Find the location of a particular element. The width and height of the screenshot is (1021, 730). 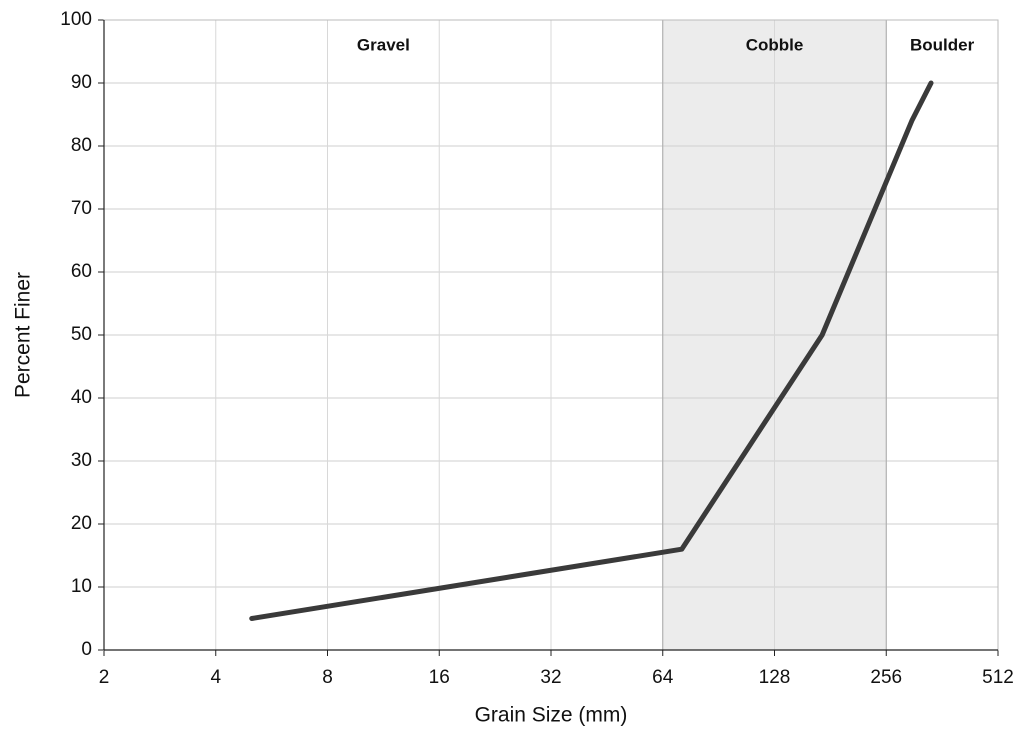

y-axis-label: Percent Finer is located at coordinates (23, 335).